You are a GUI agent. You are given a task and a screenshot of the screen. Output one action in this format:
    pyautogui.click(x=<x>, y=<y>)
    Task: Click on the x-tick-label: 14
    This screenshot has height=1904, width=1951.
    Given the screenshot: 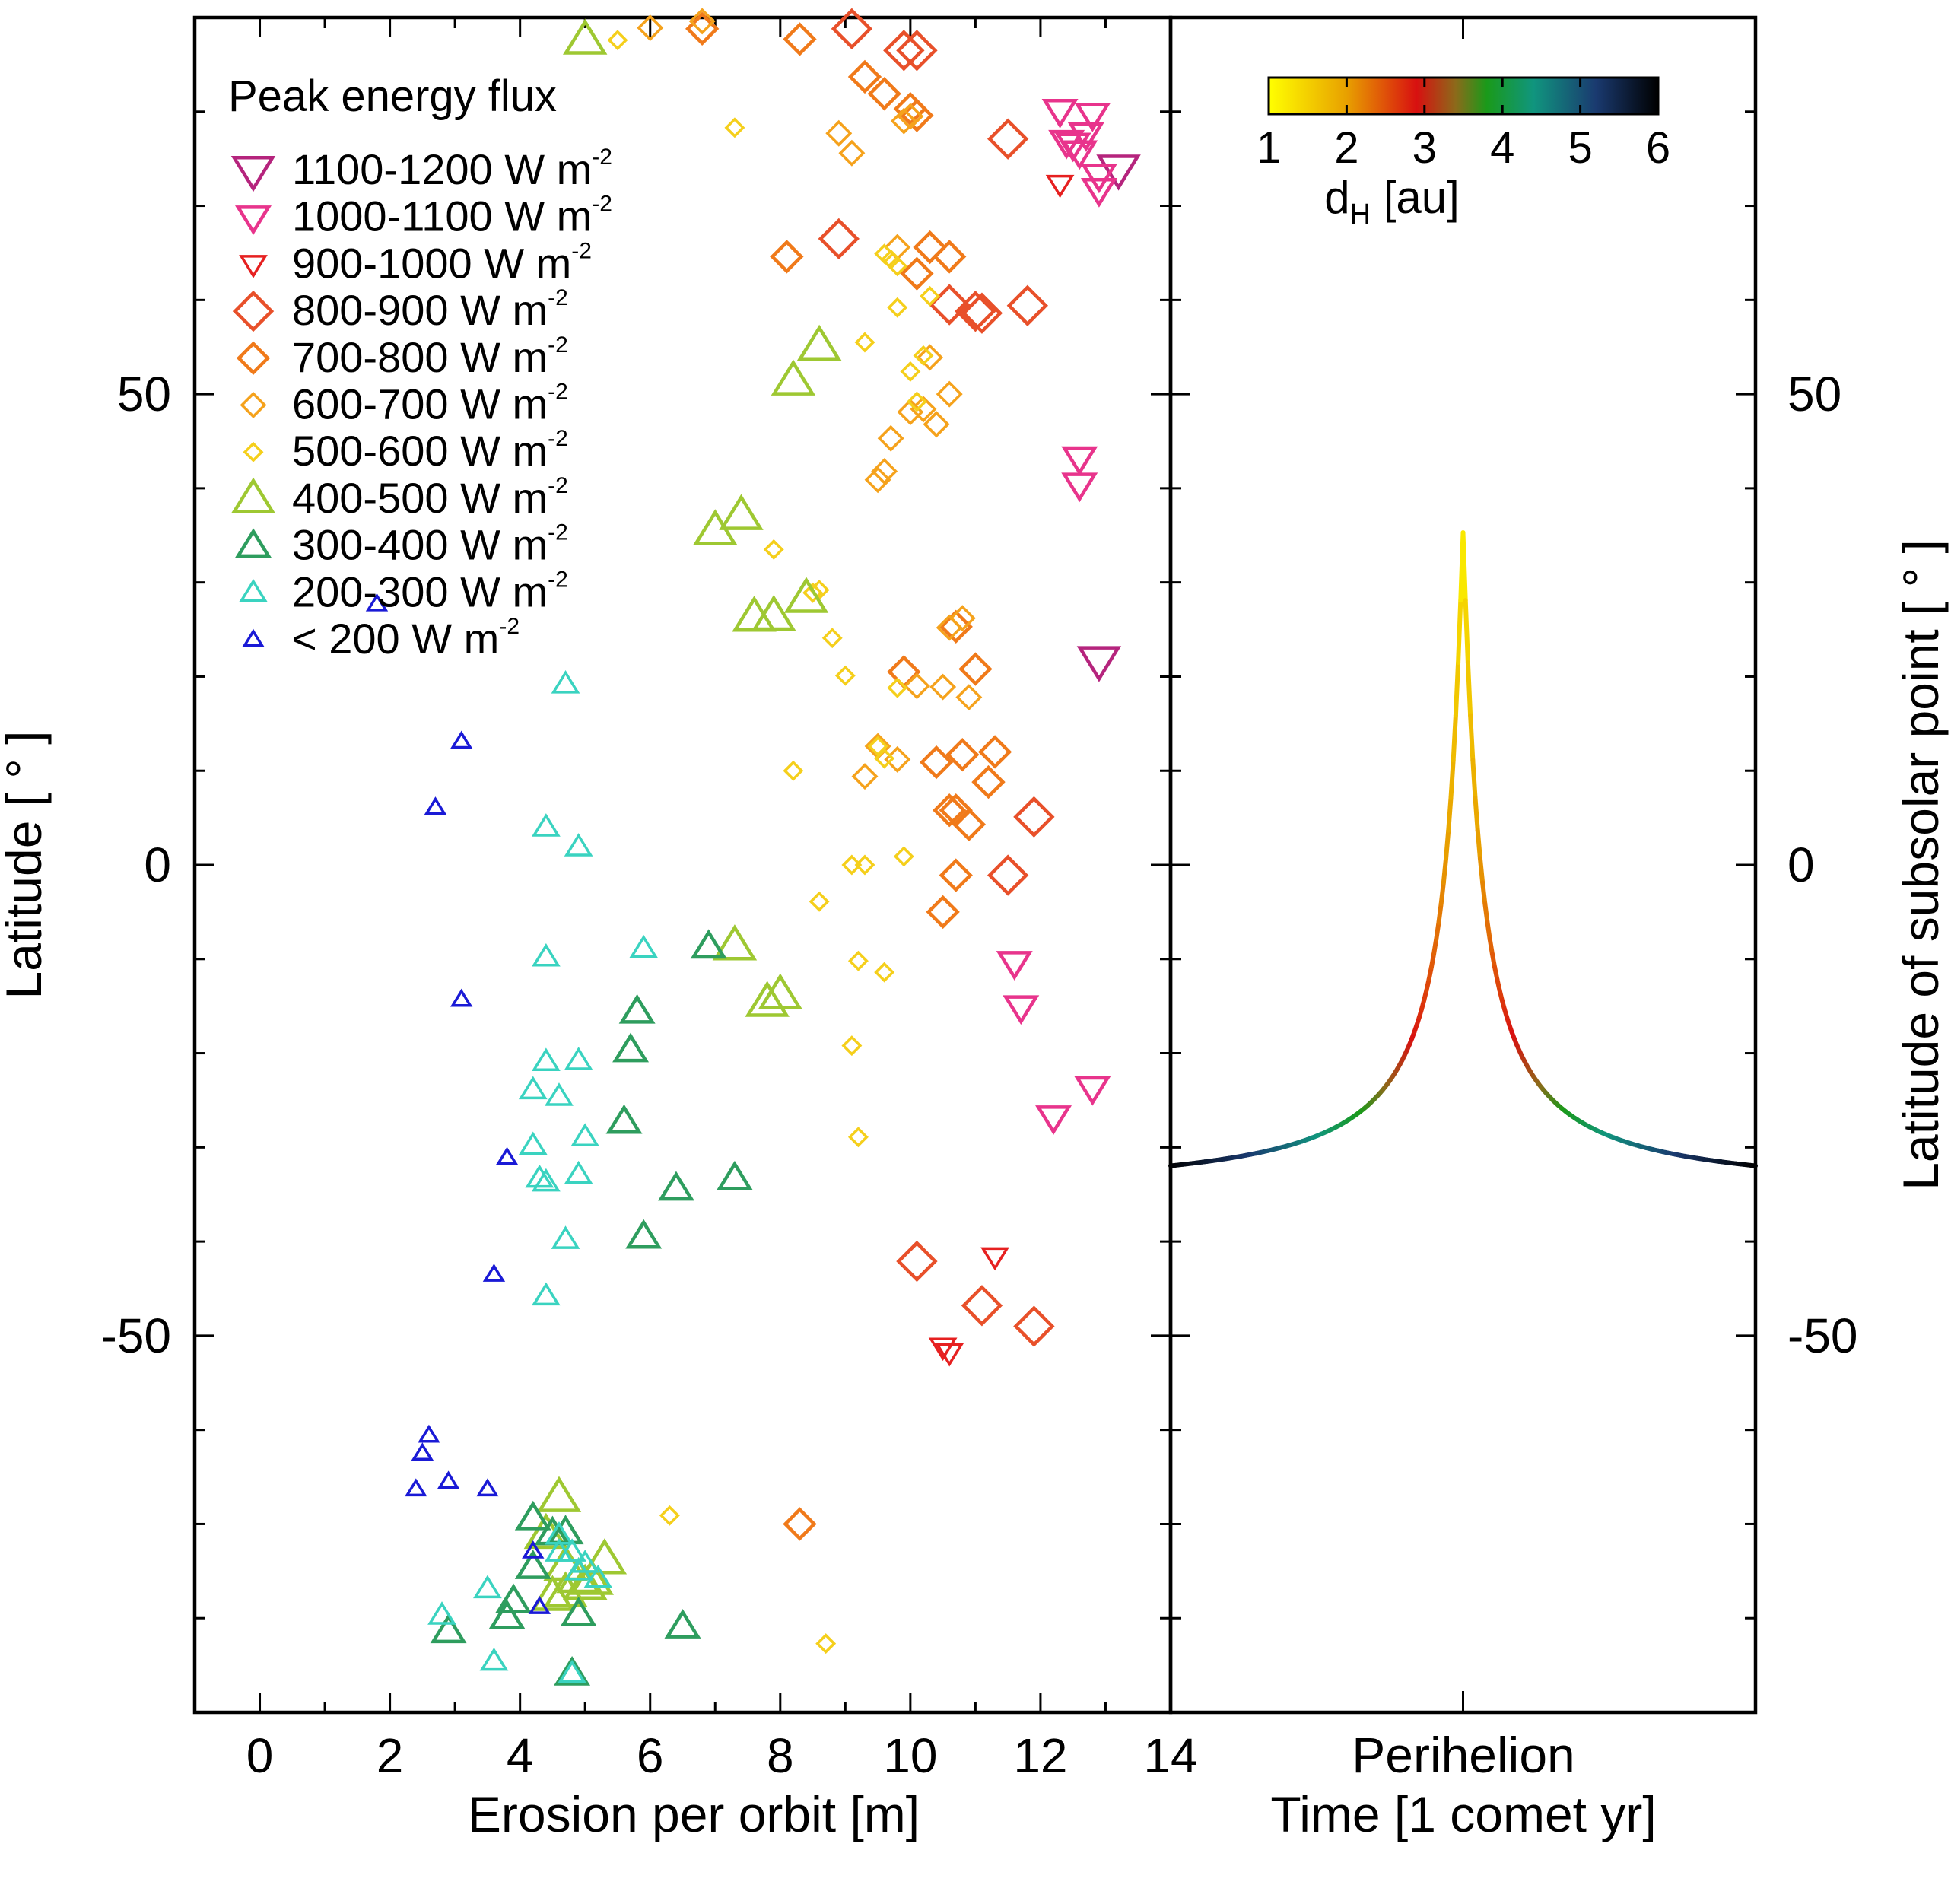 What is the action you would take?
    pyautogui.click(x=1170, y=1755)
    